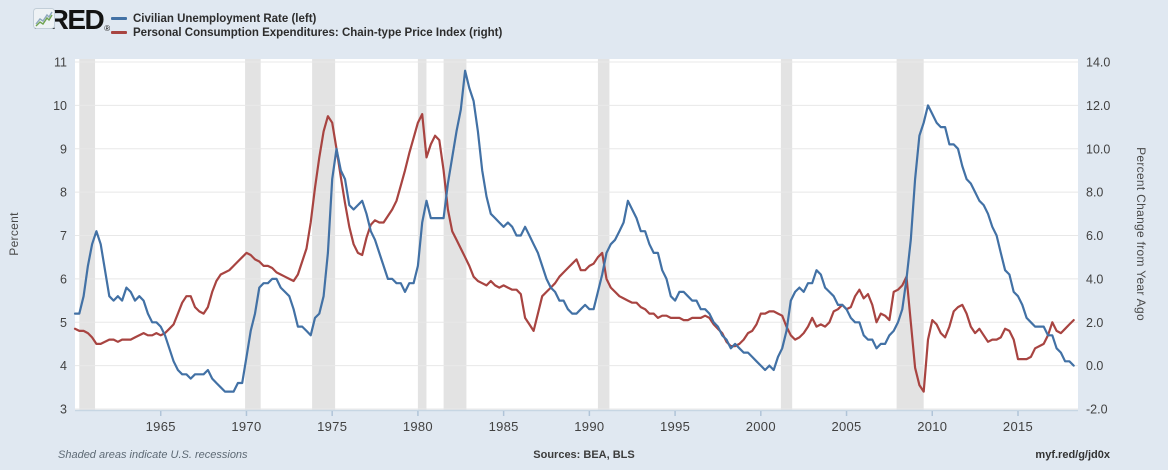 Image resolution: width=1168 pixels, height=470 pixels. Describe the element at coordinates (1072, 455) in the screenshot. I see `short-url-link: myf.red/g/jd0x` at that location.